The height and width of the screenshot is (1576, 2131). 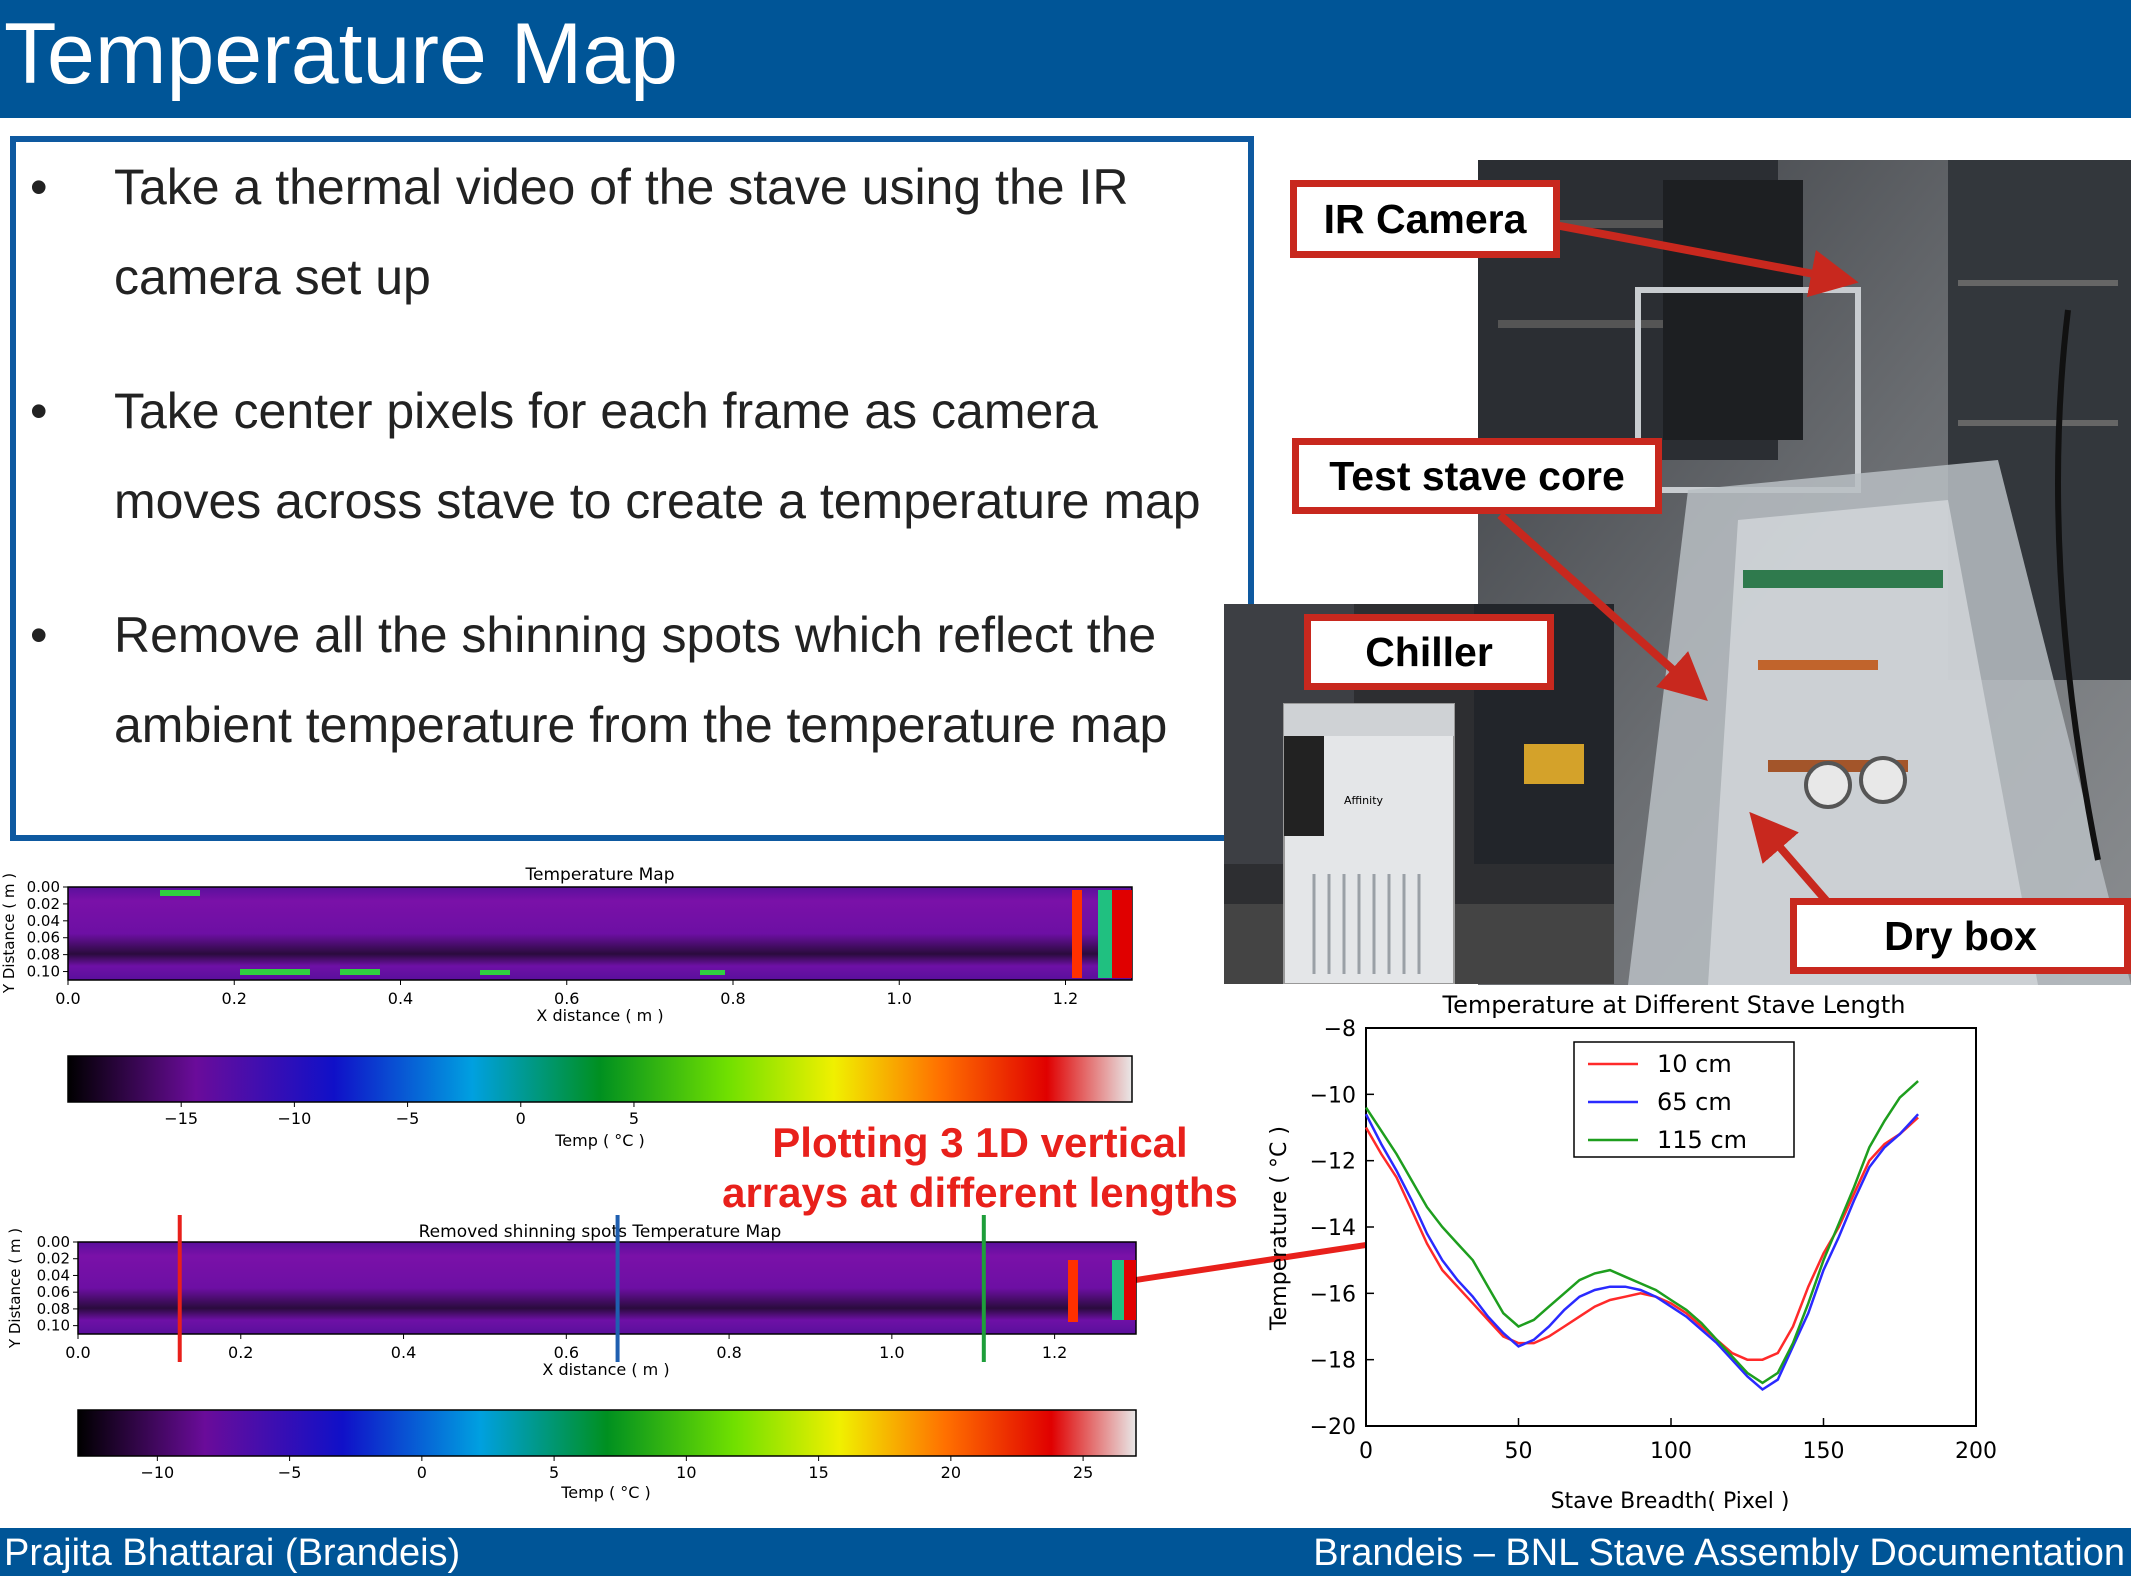 What do you see at coordinates (605, 1369) in the screenshot?
I see `hm2-xlabel: X distance ( m )` at bounding box center [605, 1369].